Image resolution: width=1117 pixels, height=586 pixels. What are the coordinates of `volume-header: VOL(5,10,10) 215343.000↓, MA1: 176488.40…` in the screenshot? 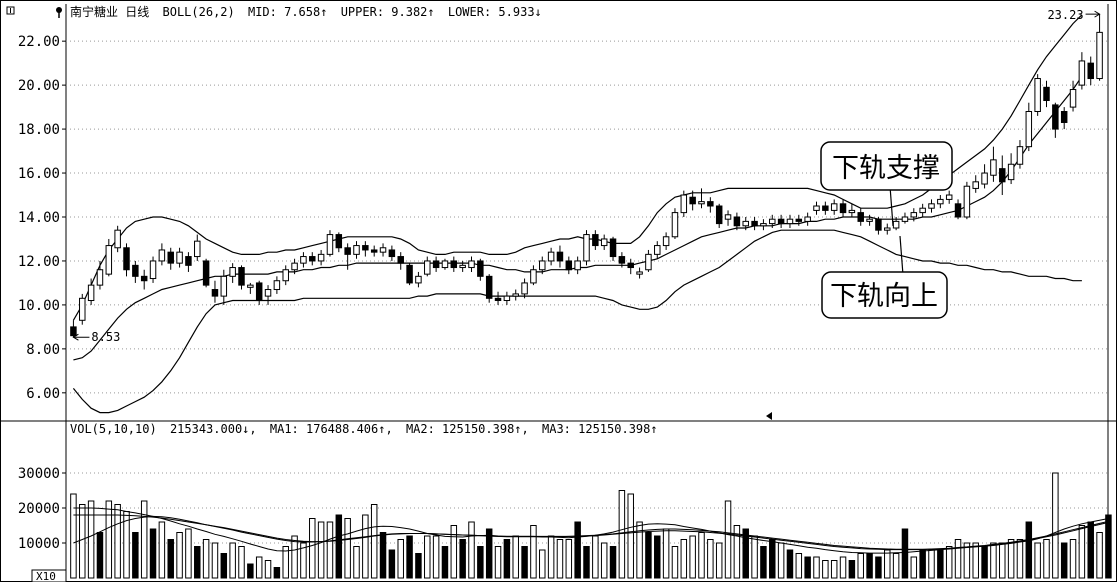 It's located at (364, 429).